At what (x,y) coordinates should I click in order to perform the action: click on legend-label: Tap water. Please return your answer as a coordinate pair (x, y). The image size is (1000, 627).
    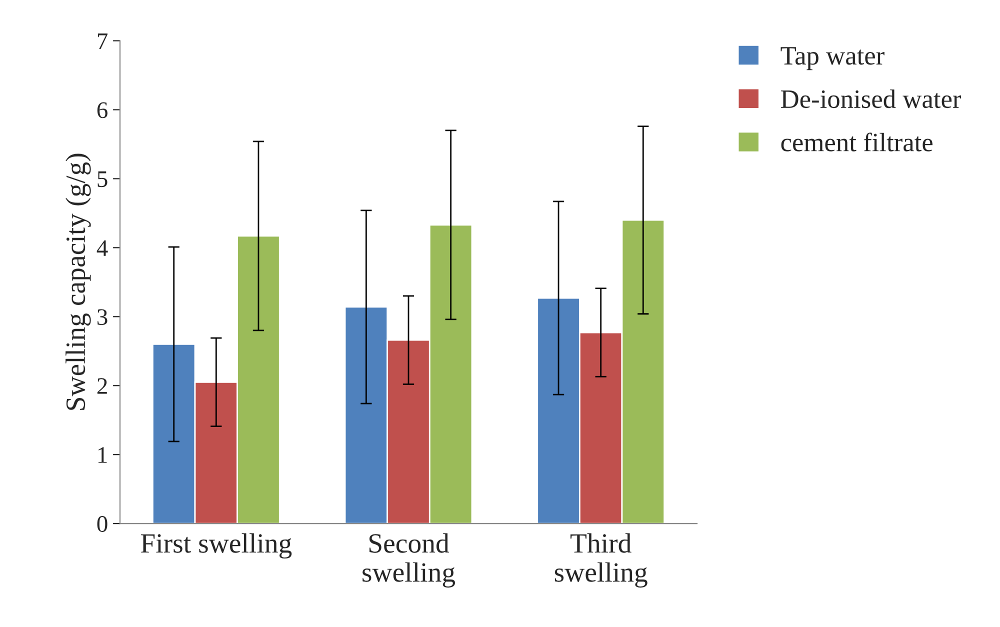
    Looking at the image, I should click on (832, 58).